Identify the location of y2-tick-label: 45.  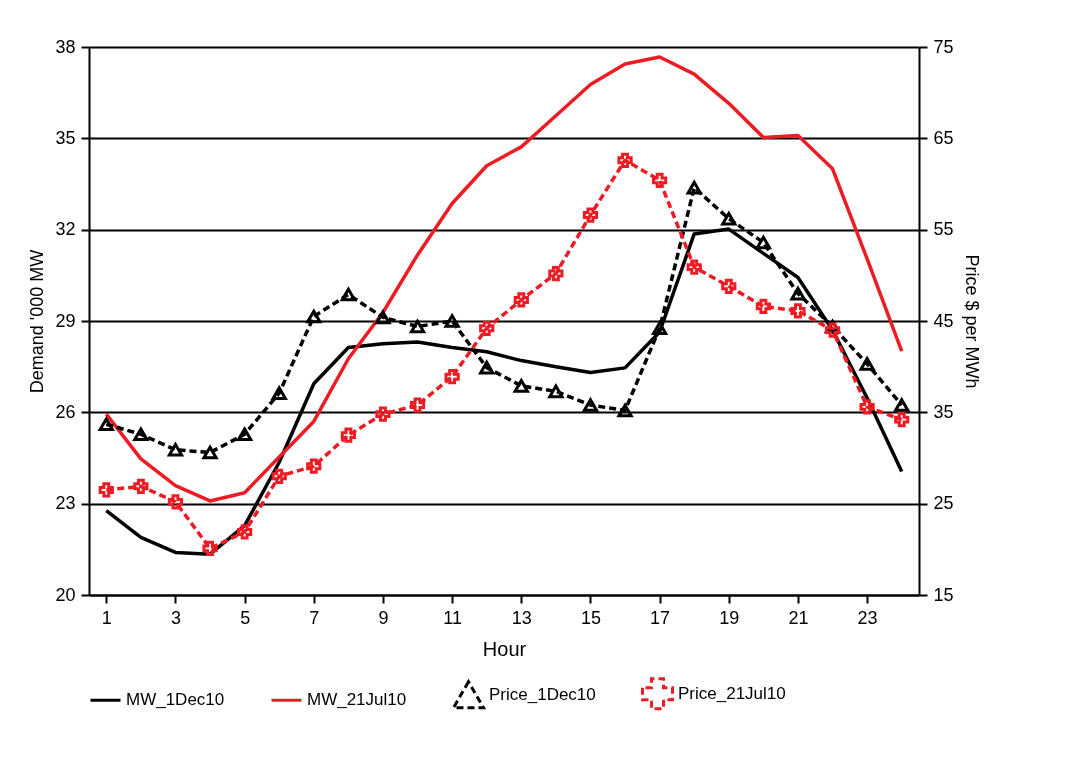
(943, 320).